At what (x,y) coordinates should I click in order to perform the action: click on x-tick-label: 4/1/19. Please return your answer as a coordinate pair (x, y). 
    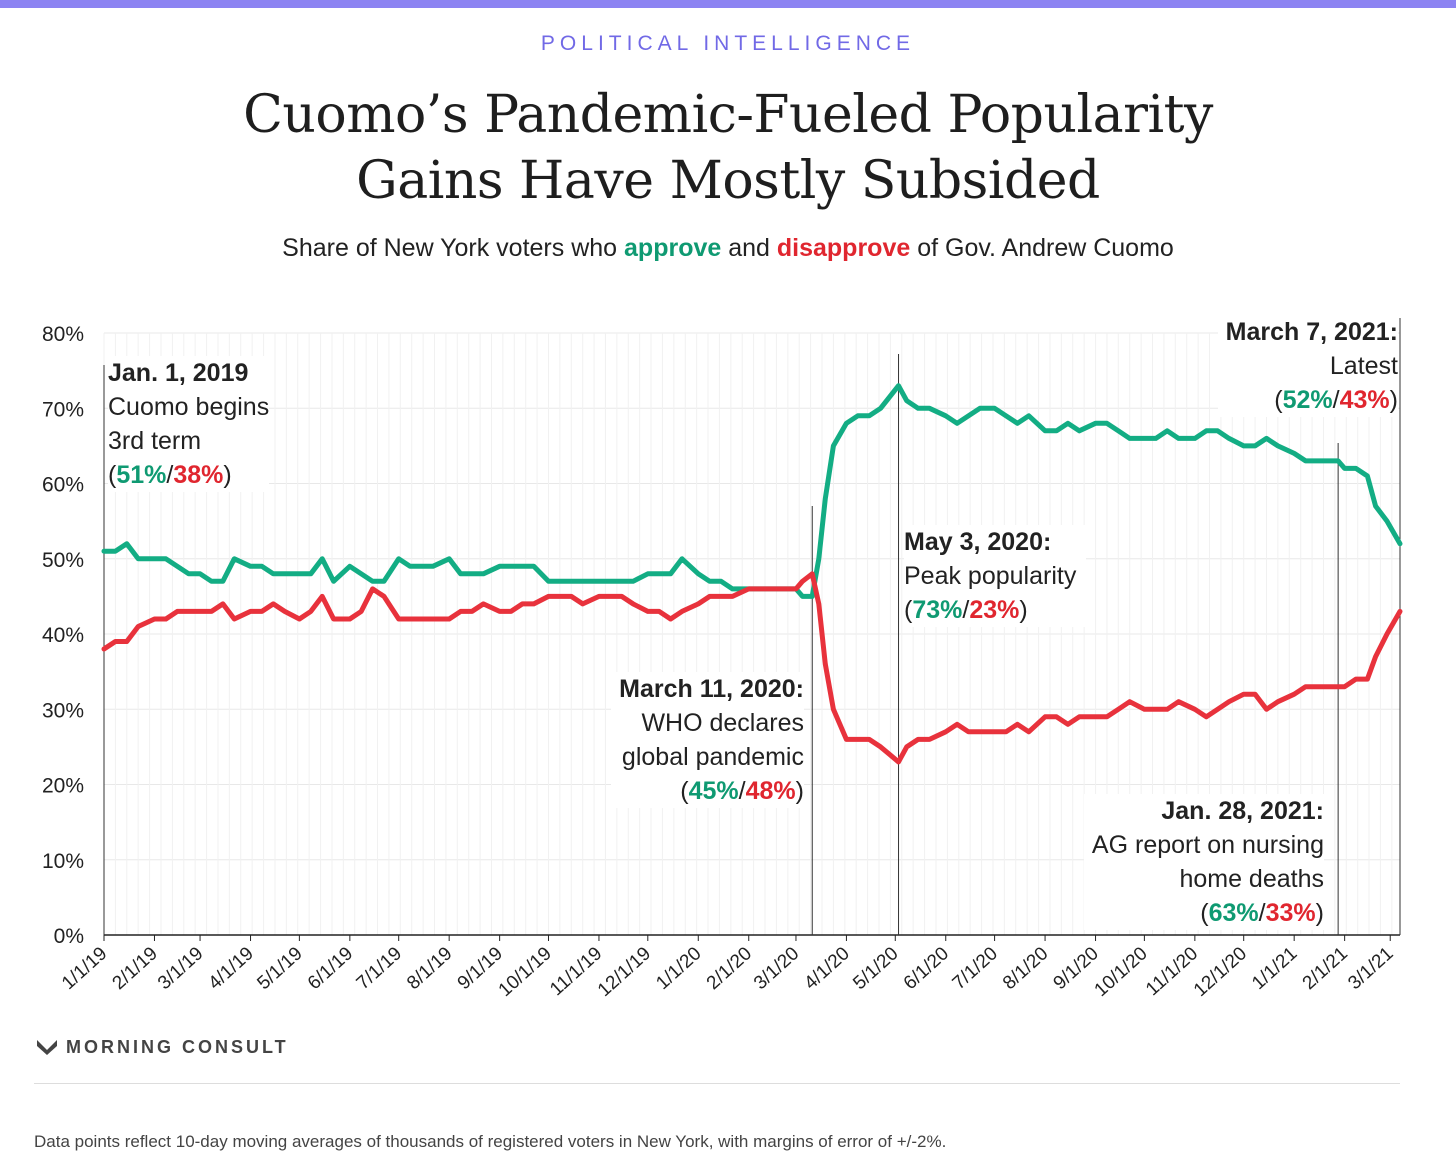
    Looking at the image, I should click on (231, 968).